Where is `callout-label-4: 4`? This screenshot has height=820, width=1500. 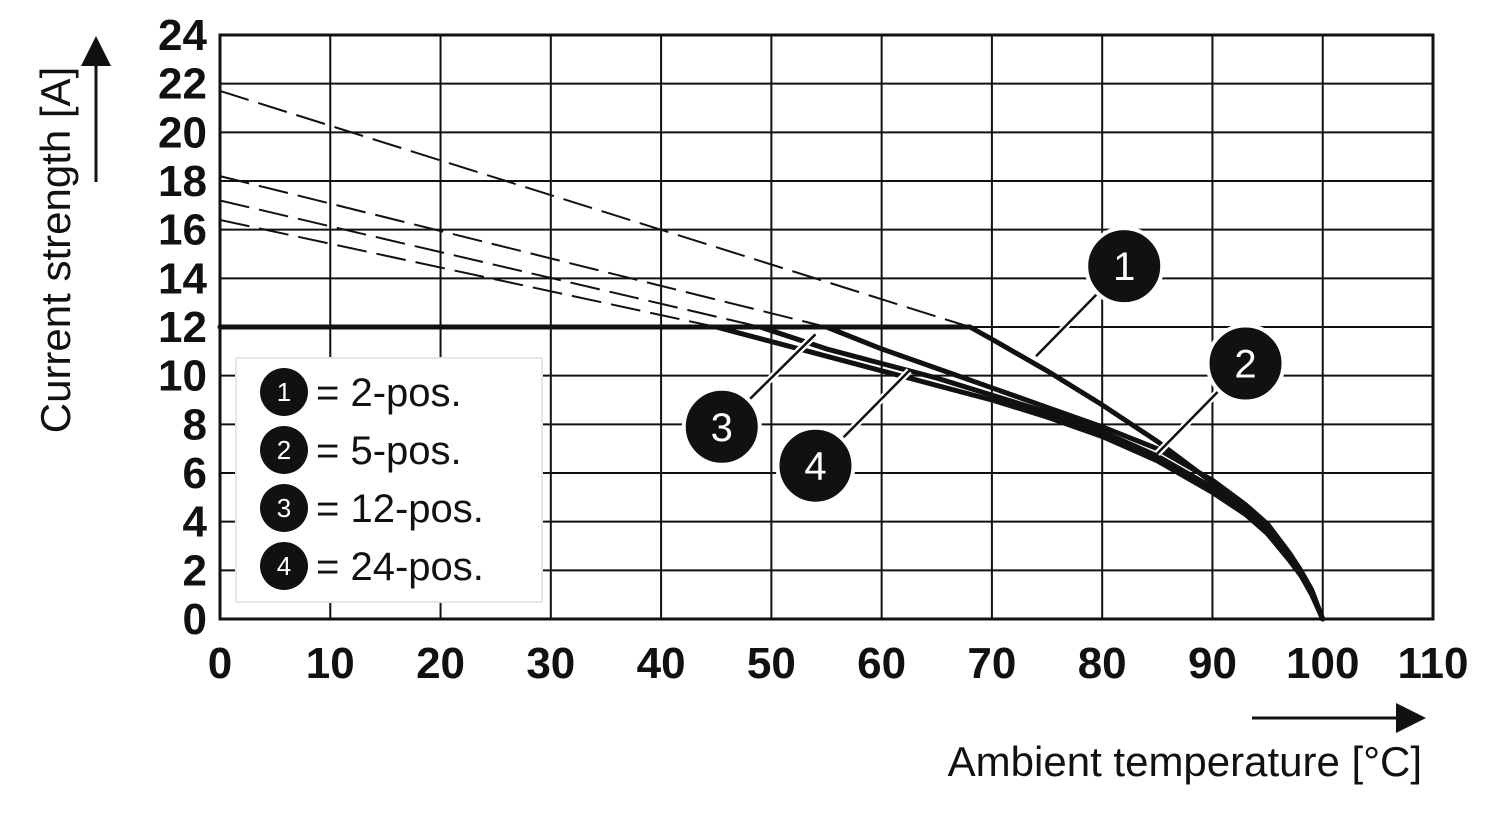
callout-label-4: 4 is located at coordinates (815, 467).